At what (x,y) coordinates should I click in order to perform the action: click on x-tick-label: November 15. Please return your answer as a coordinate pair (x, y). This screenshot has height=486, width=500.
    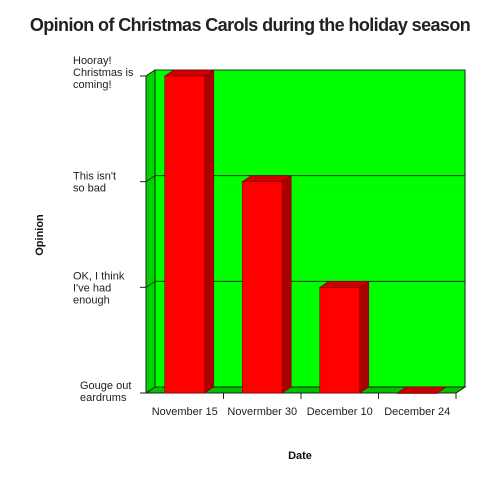
    Looking at the image, I should click on (185, 412).